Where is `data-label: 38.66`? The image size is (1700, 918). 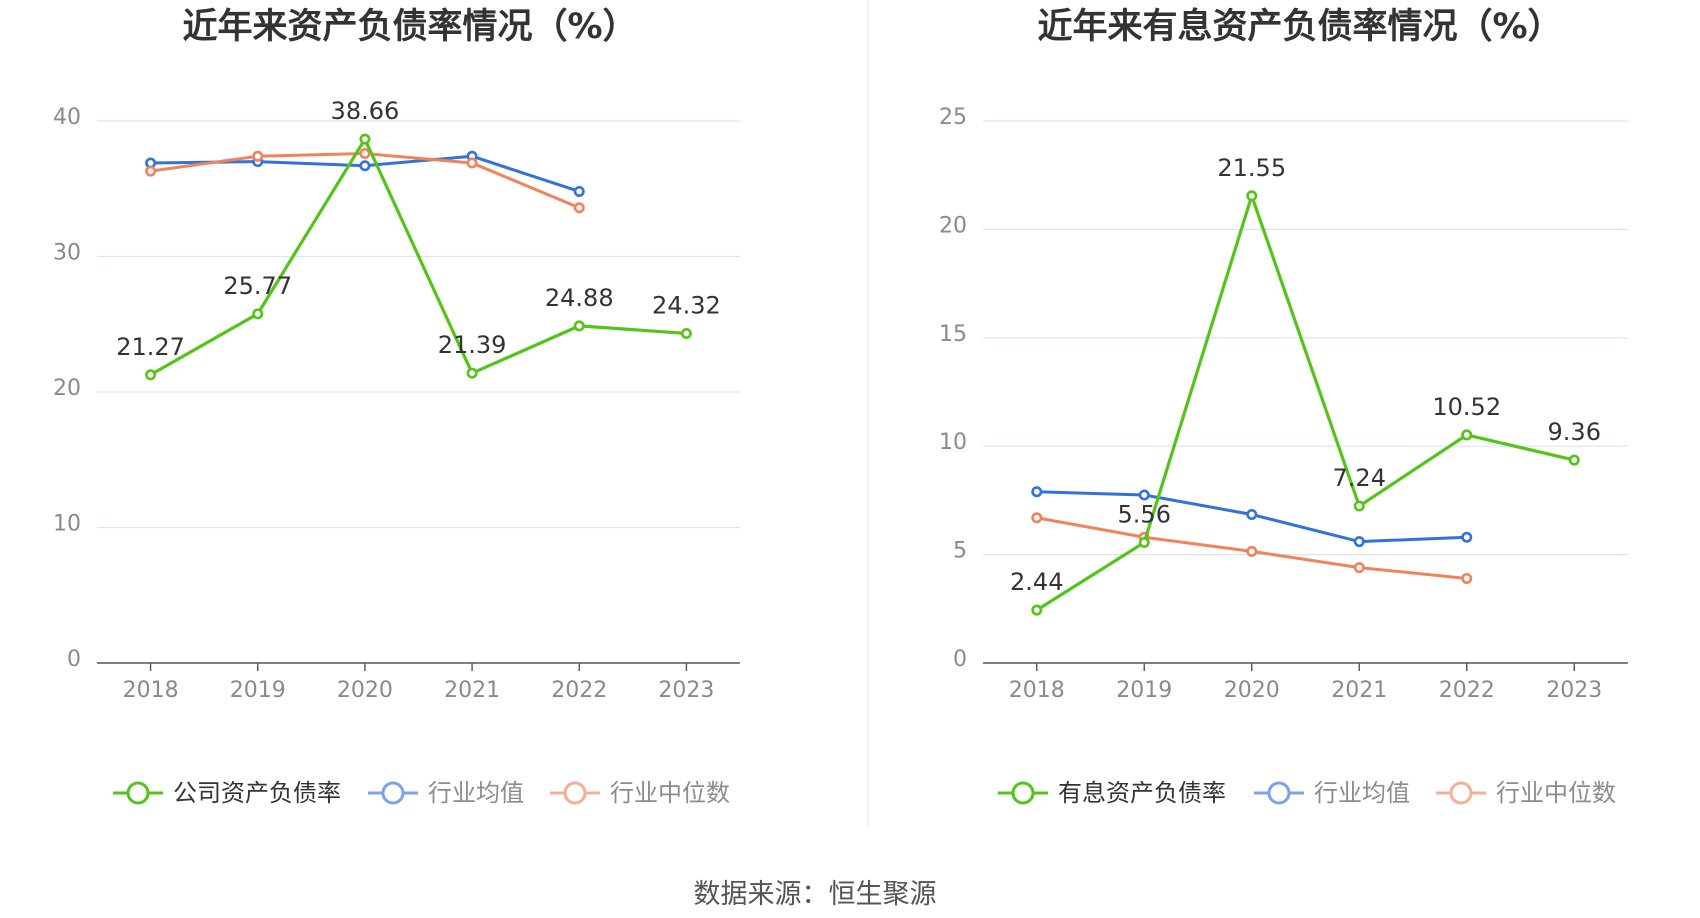 data-label: 38.66 is located at coordinates (365, 111).